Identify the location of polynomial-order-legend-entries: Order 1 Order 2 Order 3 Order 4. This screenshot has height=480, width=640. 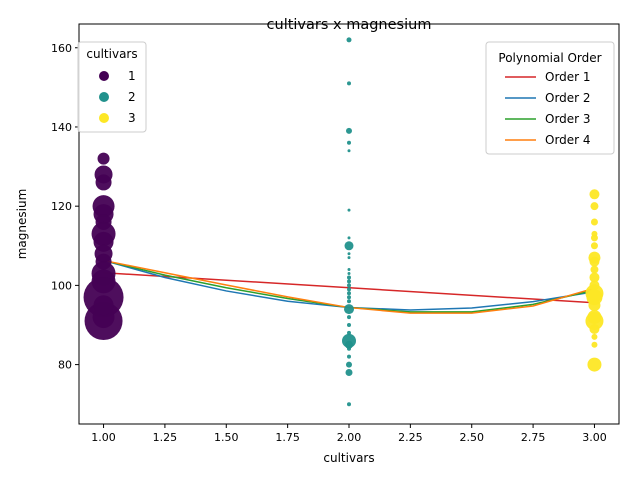
(548, 108).